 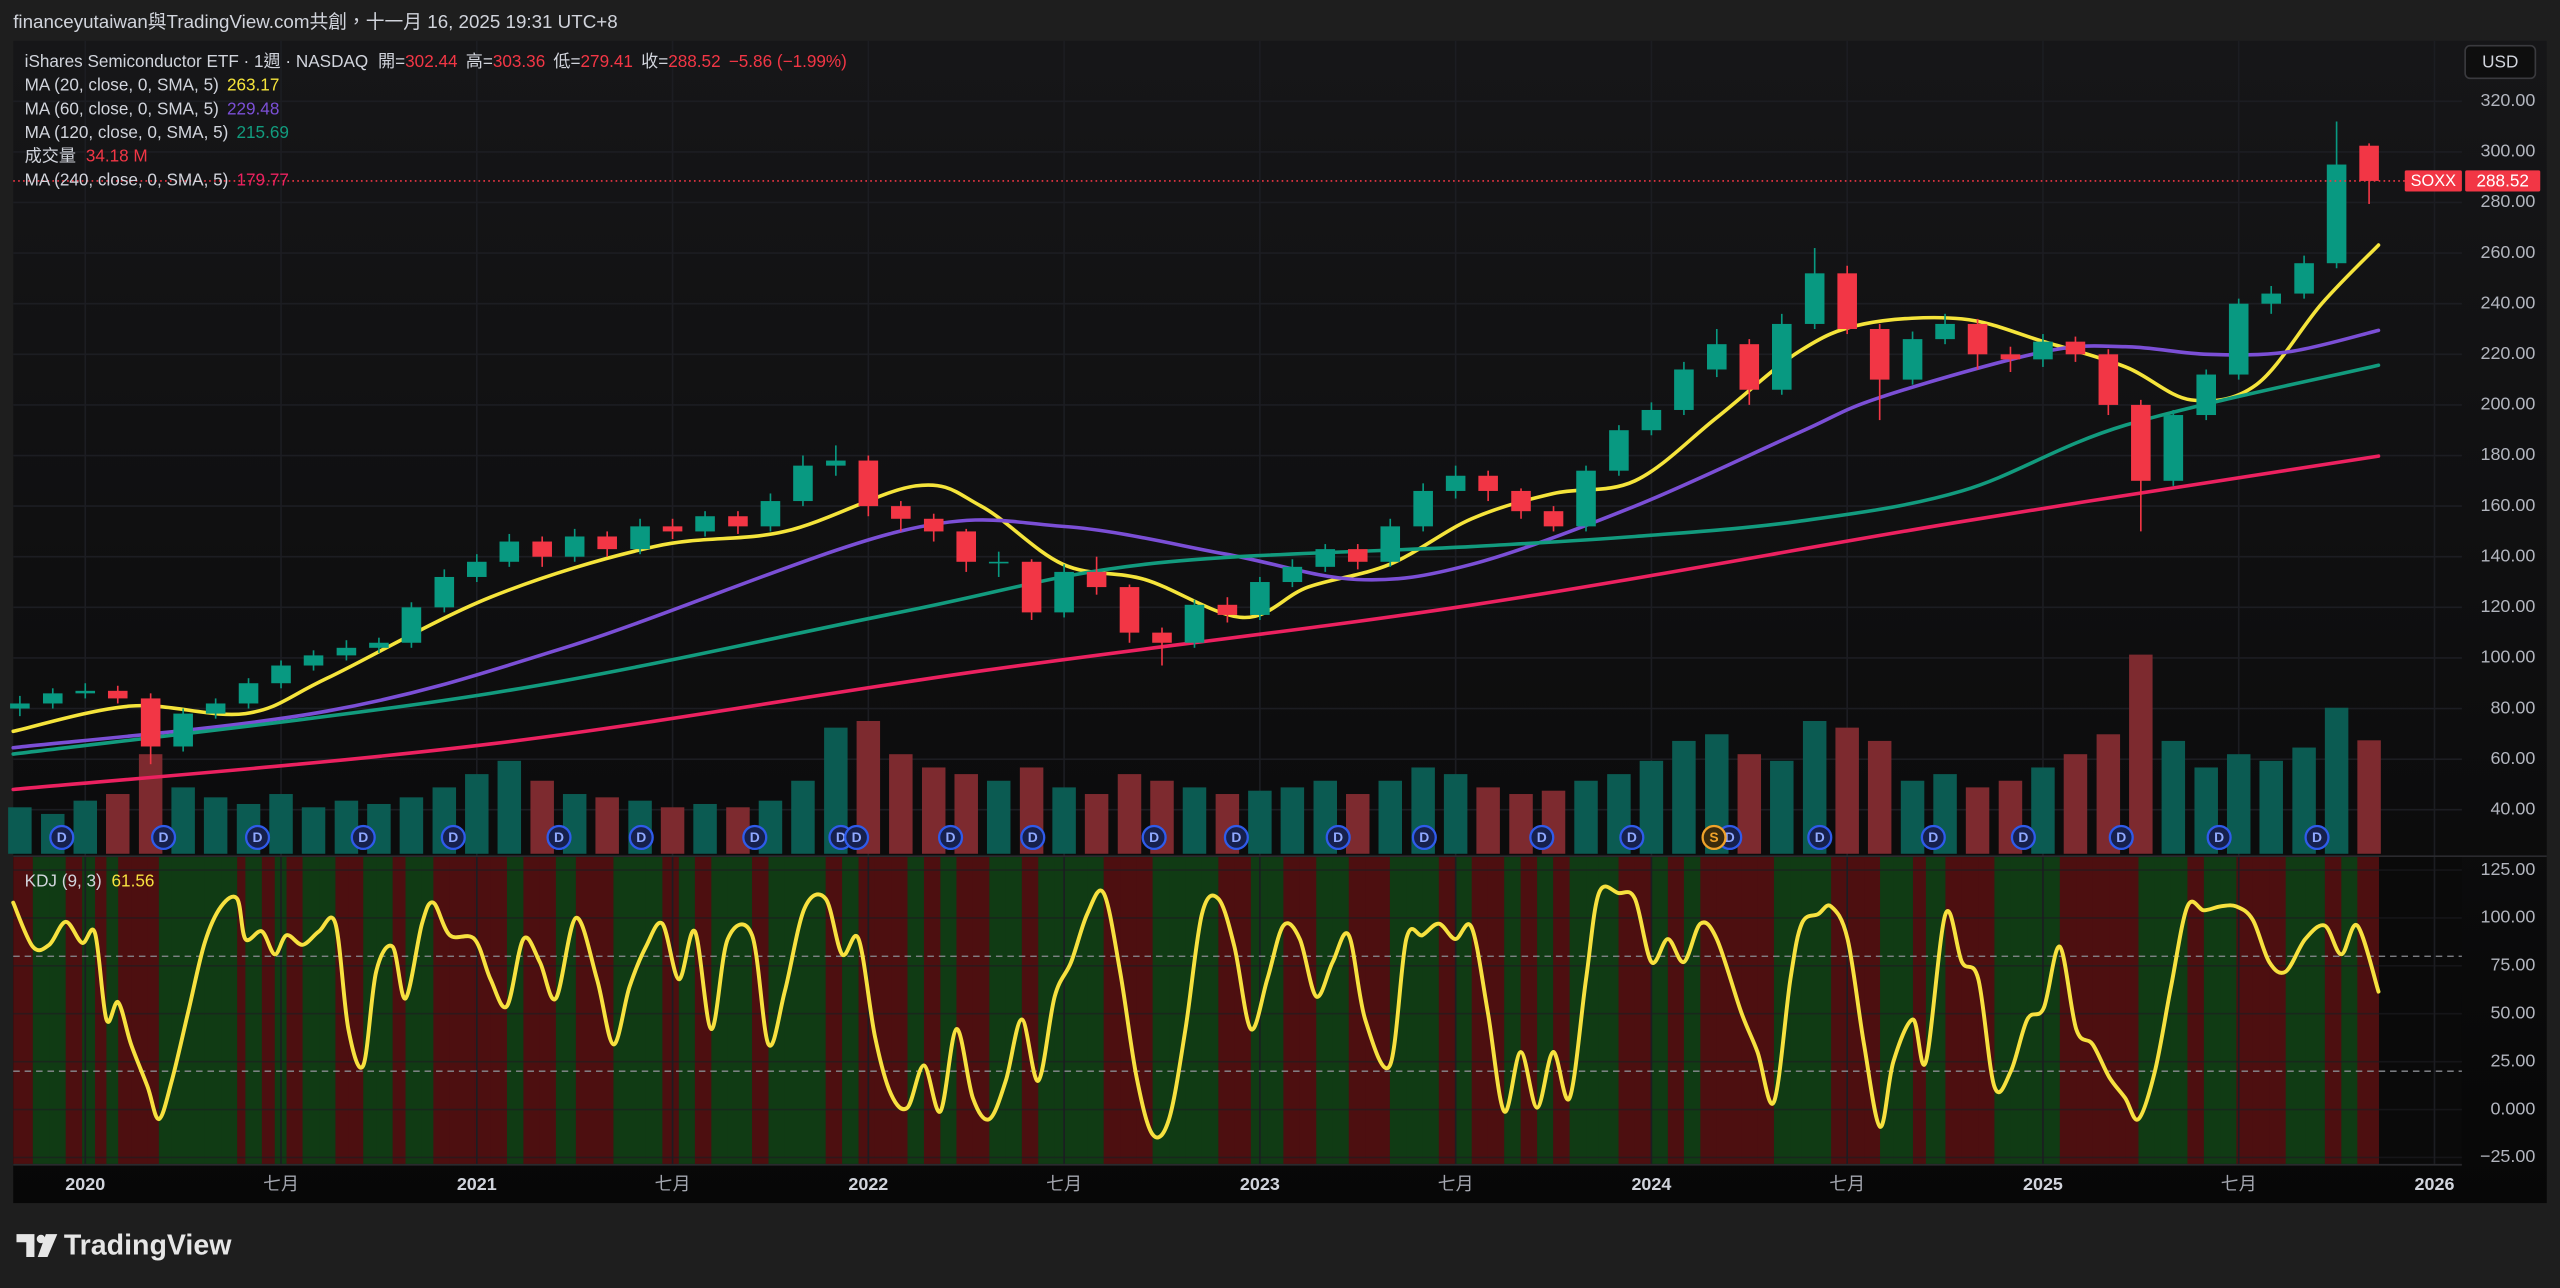 What do you see at coordinates (2503, 180) in the screenshot?
I see `price-tag-label: 288.52` at bounding box center [2503, 180].